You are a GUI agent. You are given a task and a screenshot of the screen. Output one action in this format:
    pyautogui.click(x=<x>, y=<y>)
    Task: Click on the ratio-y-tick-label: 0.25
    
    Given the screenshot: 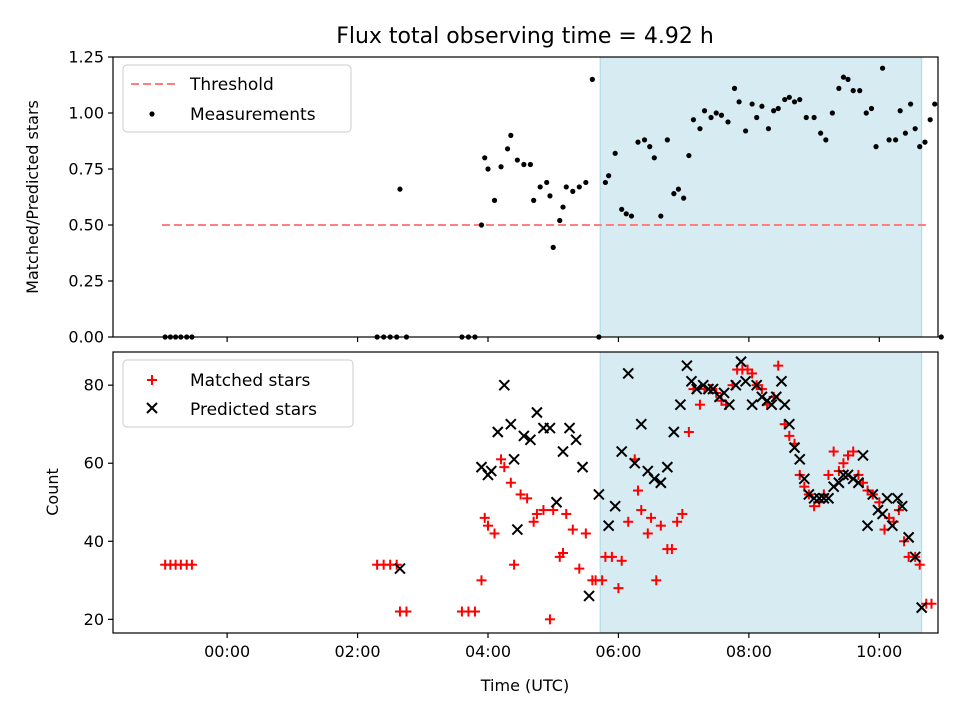 What is the action you would take?
    pyautogui.click(x=86, y=281)
    